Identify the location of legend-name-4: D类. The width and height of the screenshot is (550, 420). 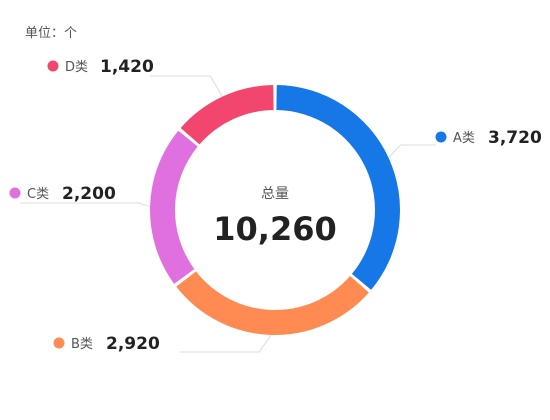
(76, 67).